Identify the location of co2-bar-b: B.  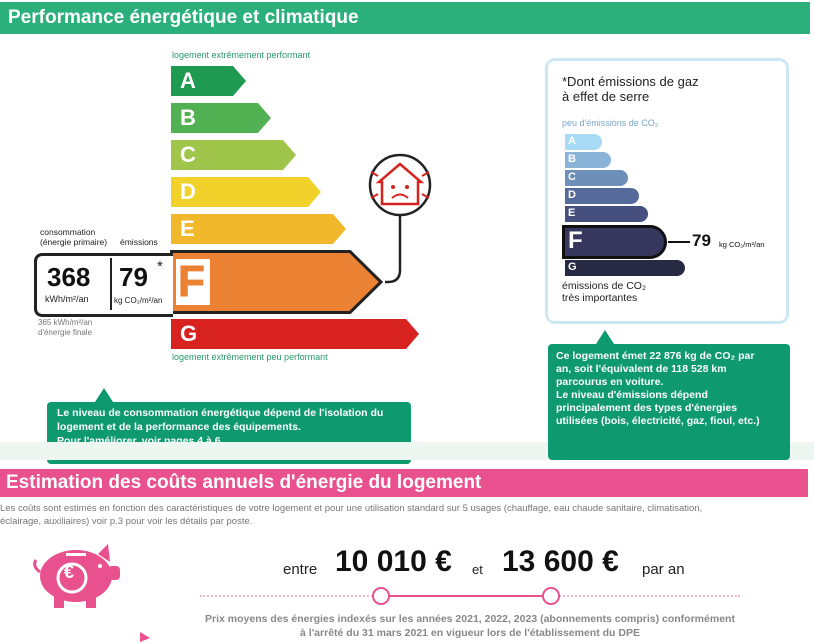
(588, 160).